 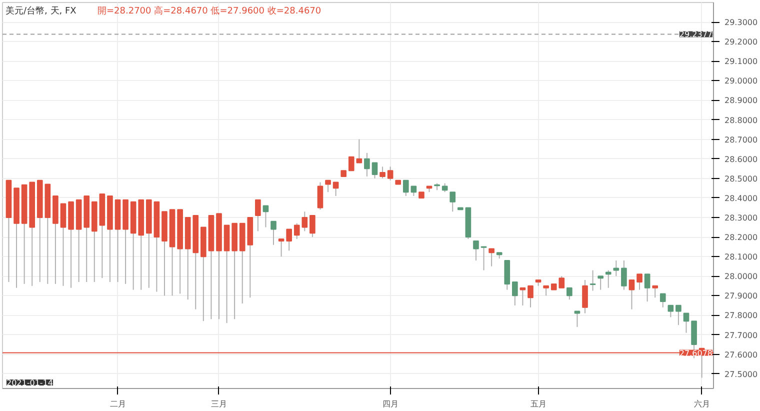 I want to click on y-tick-label: 29.2000, so click(x=741, y=42).